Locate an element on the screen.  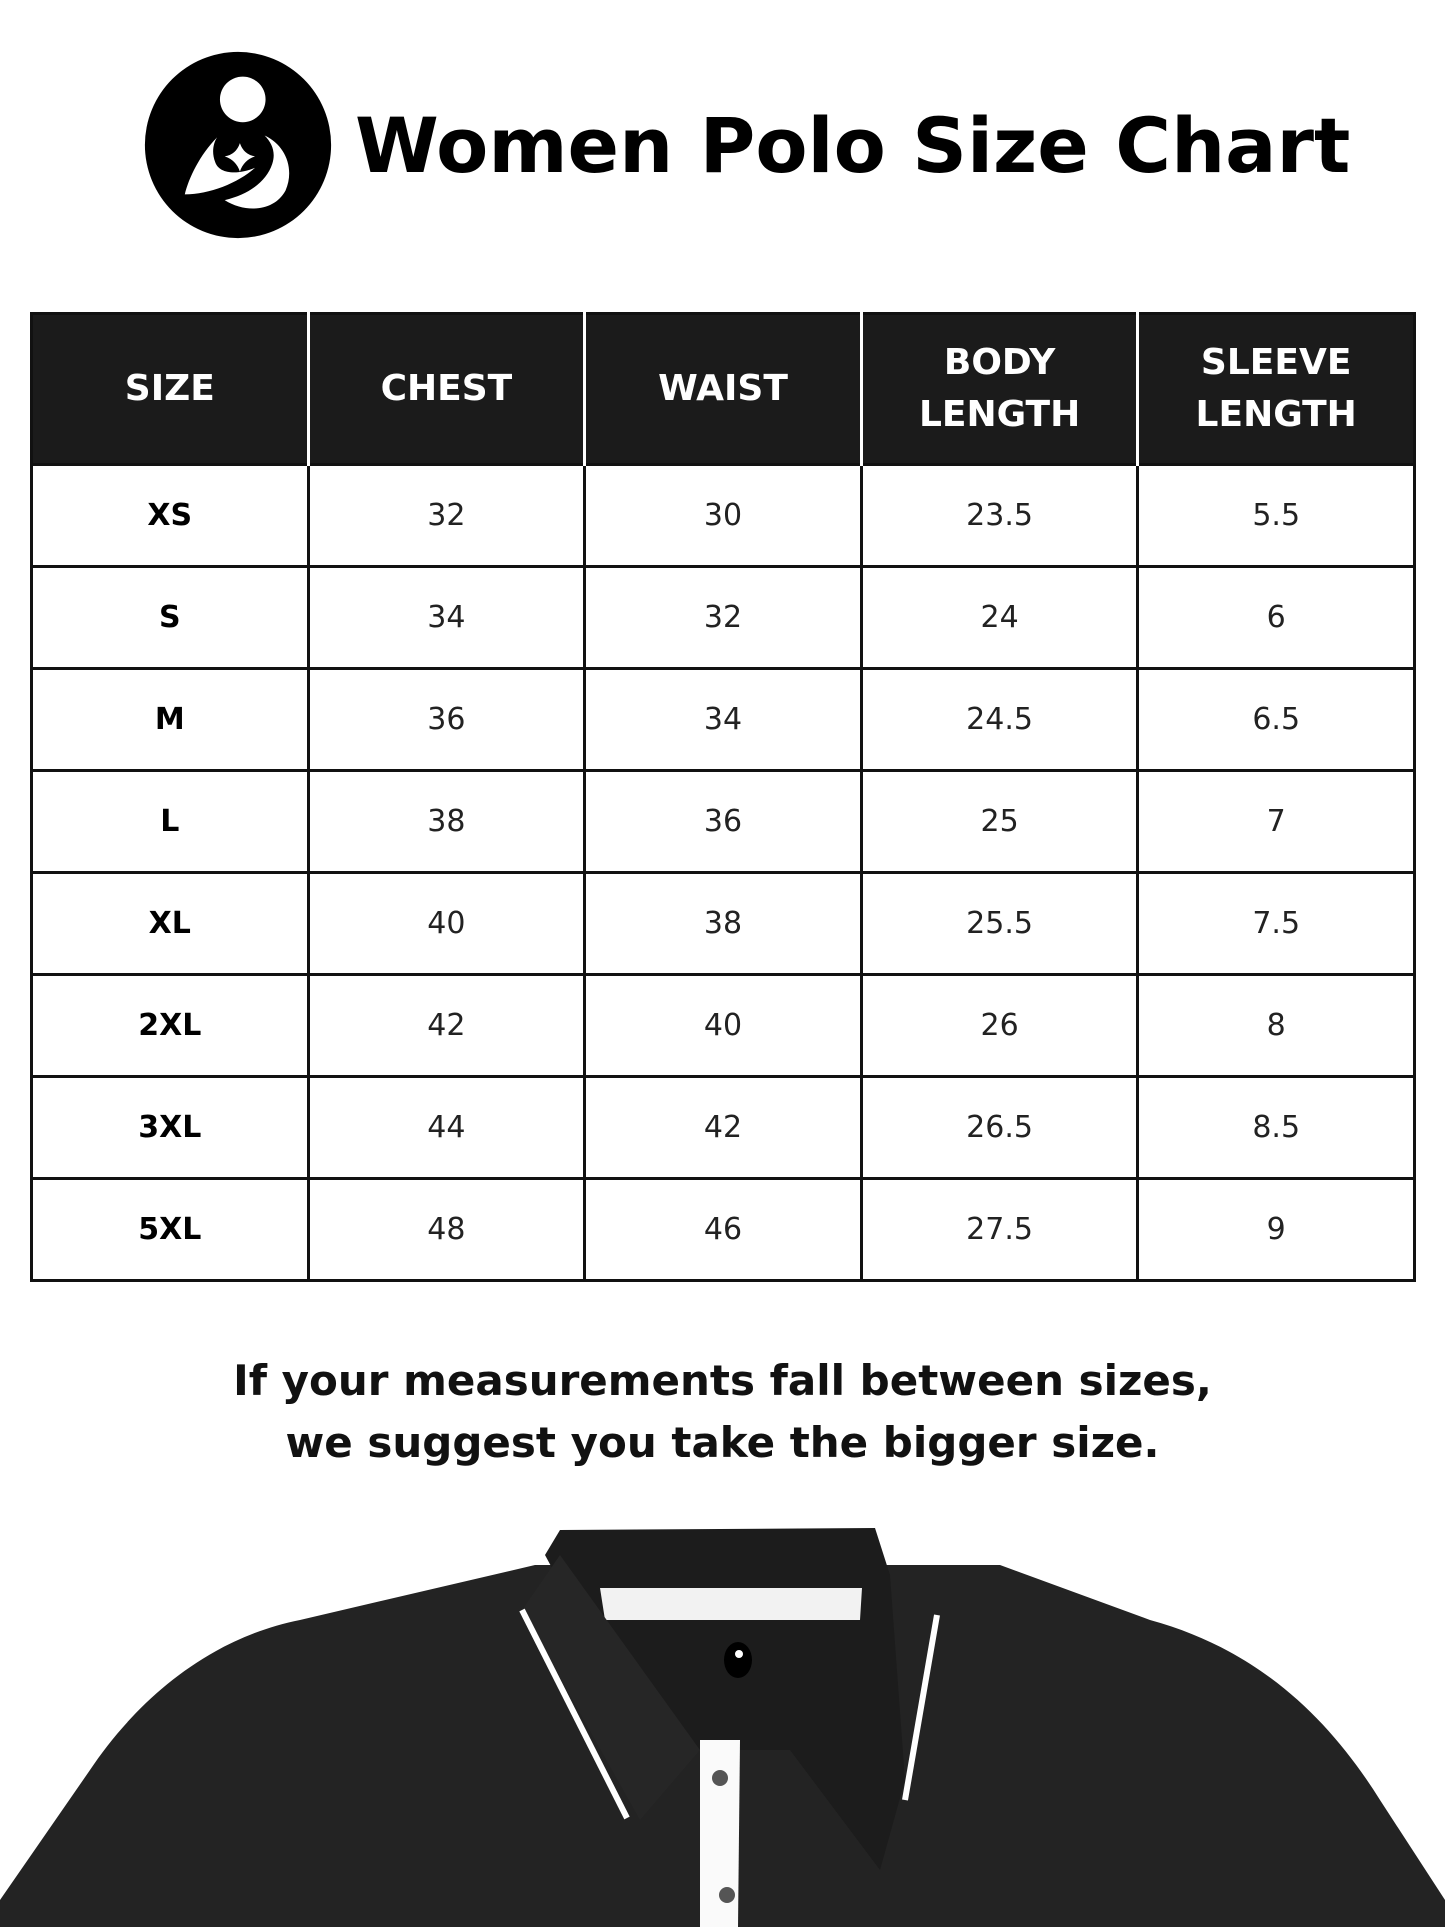
column-header-body-length: BODY LENGTH is located at coordinates (999, 389).